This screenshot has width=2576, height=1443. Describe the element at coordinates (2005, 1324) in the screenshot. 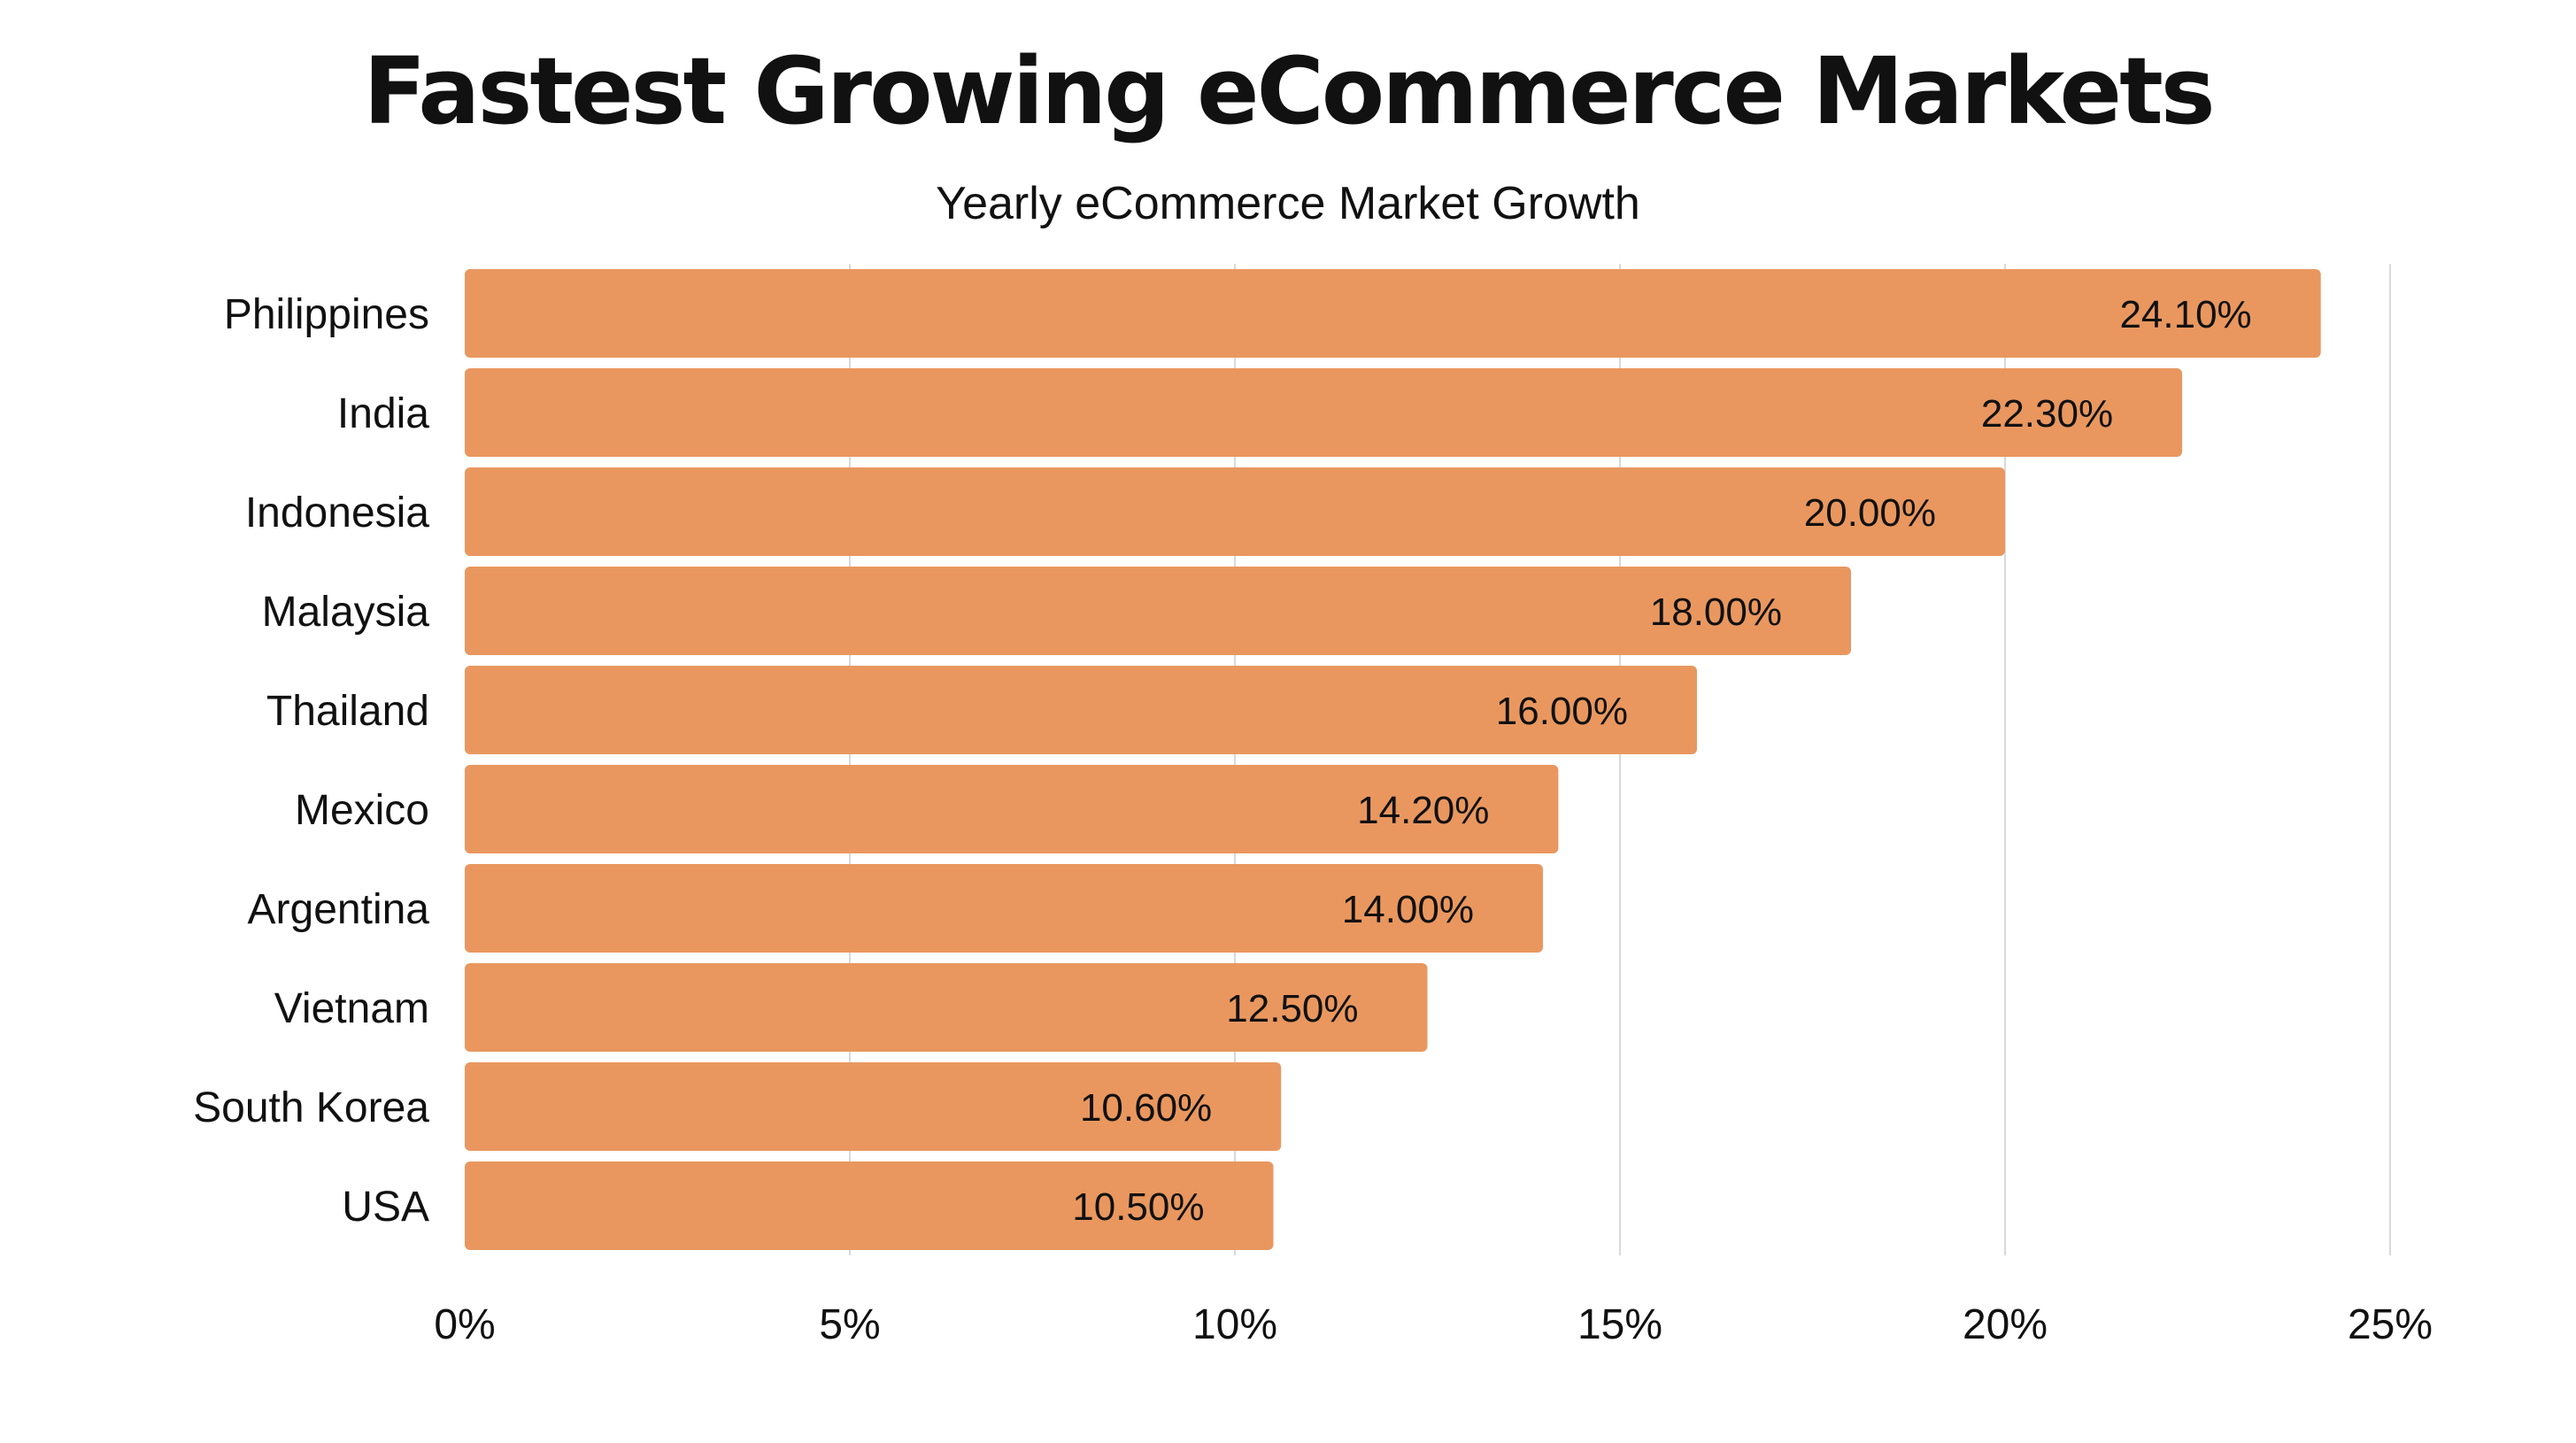

I see `x-tick-label: 20%` at that location.